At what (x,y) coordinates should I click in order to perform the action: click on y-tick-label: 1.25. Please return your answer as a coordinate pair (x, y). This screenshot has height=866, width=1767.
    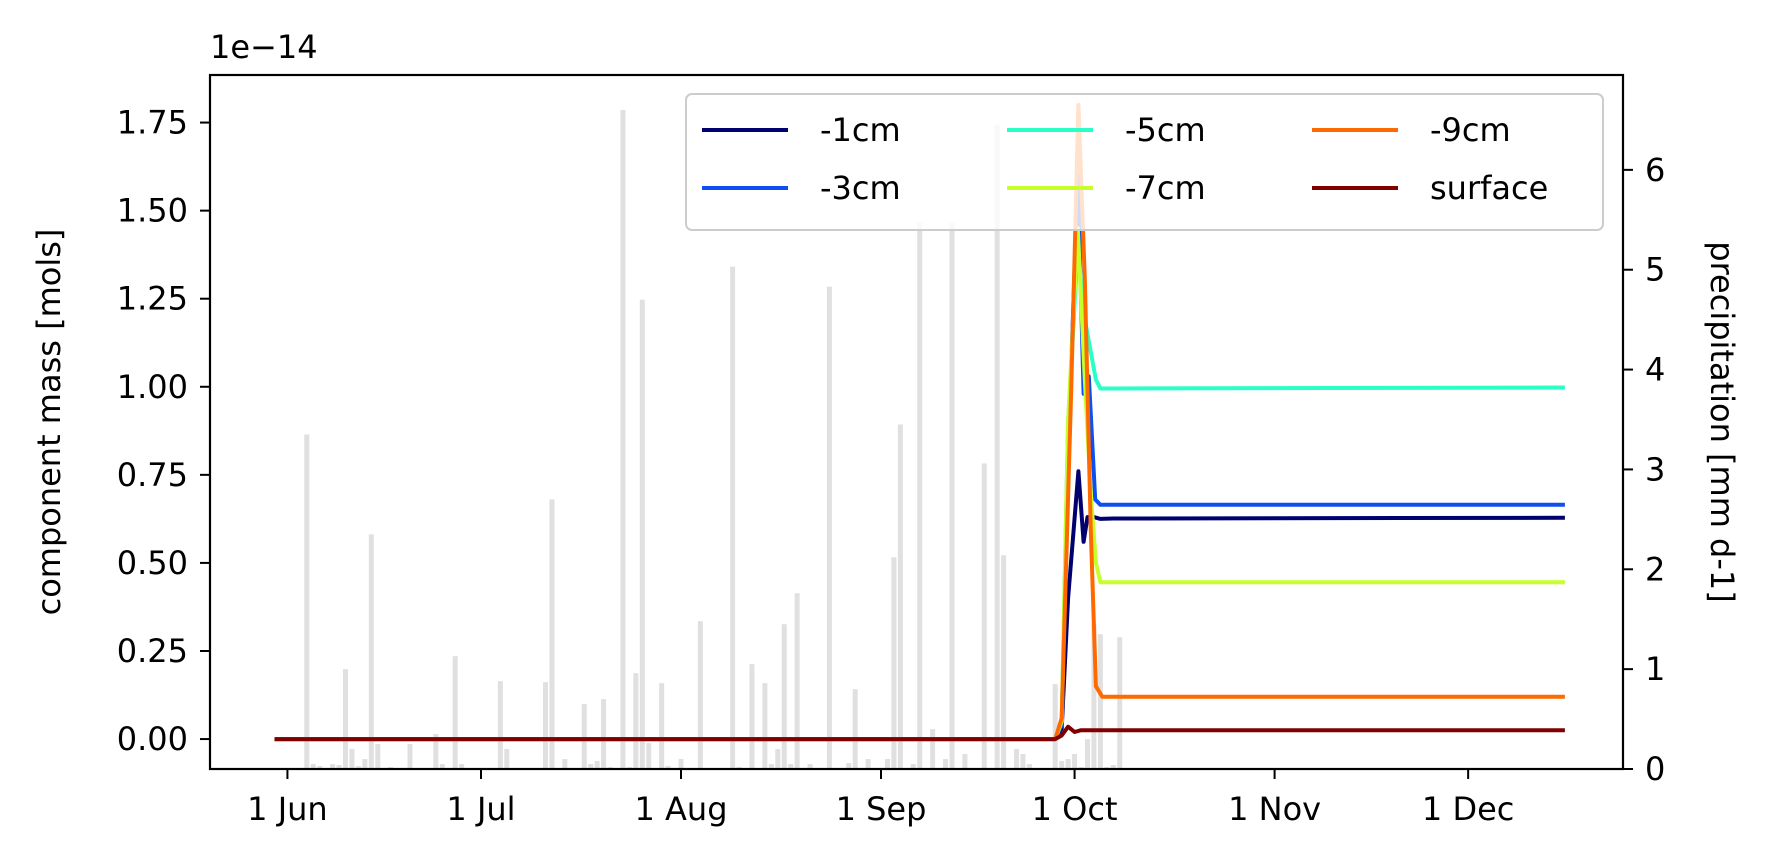
    Looking at the image, I should click on (152, 299).